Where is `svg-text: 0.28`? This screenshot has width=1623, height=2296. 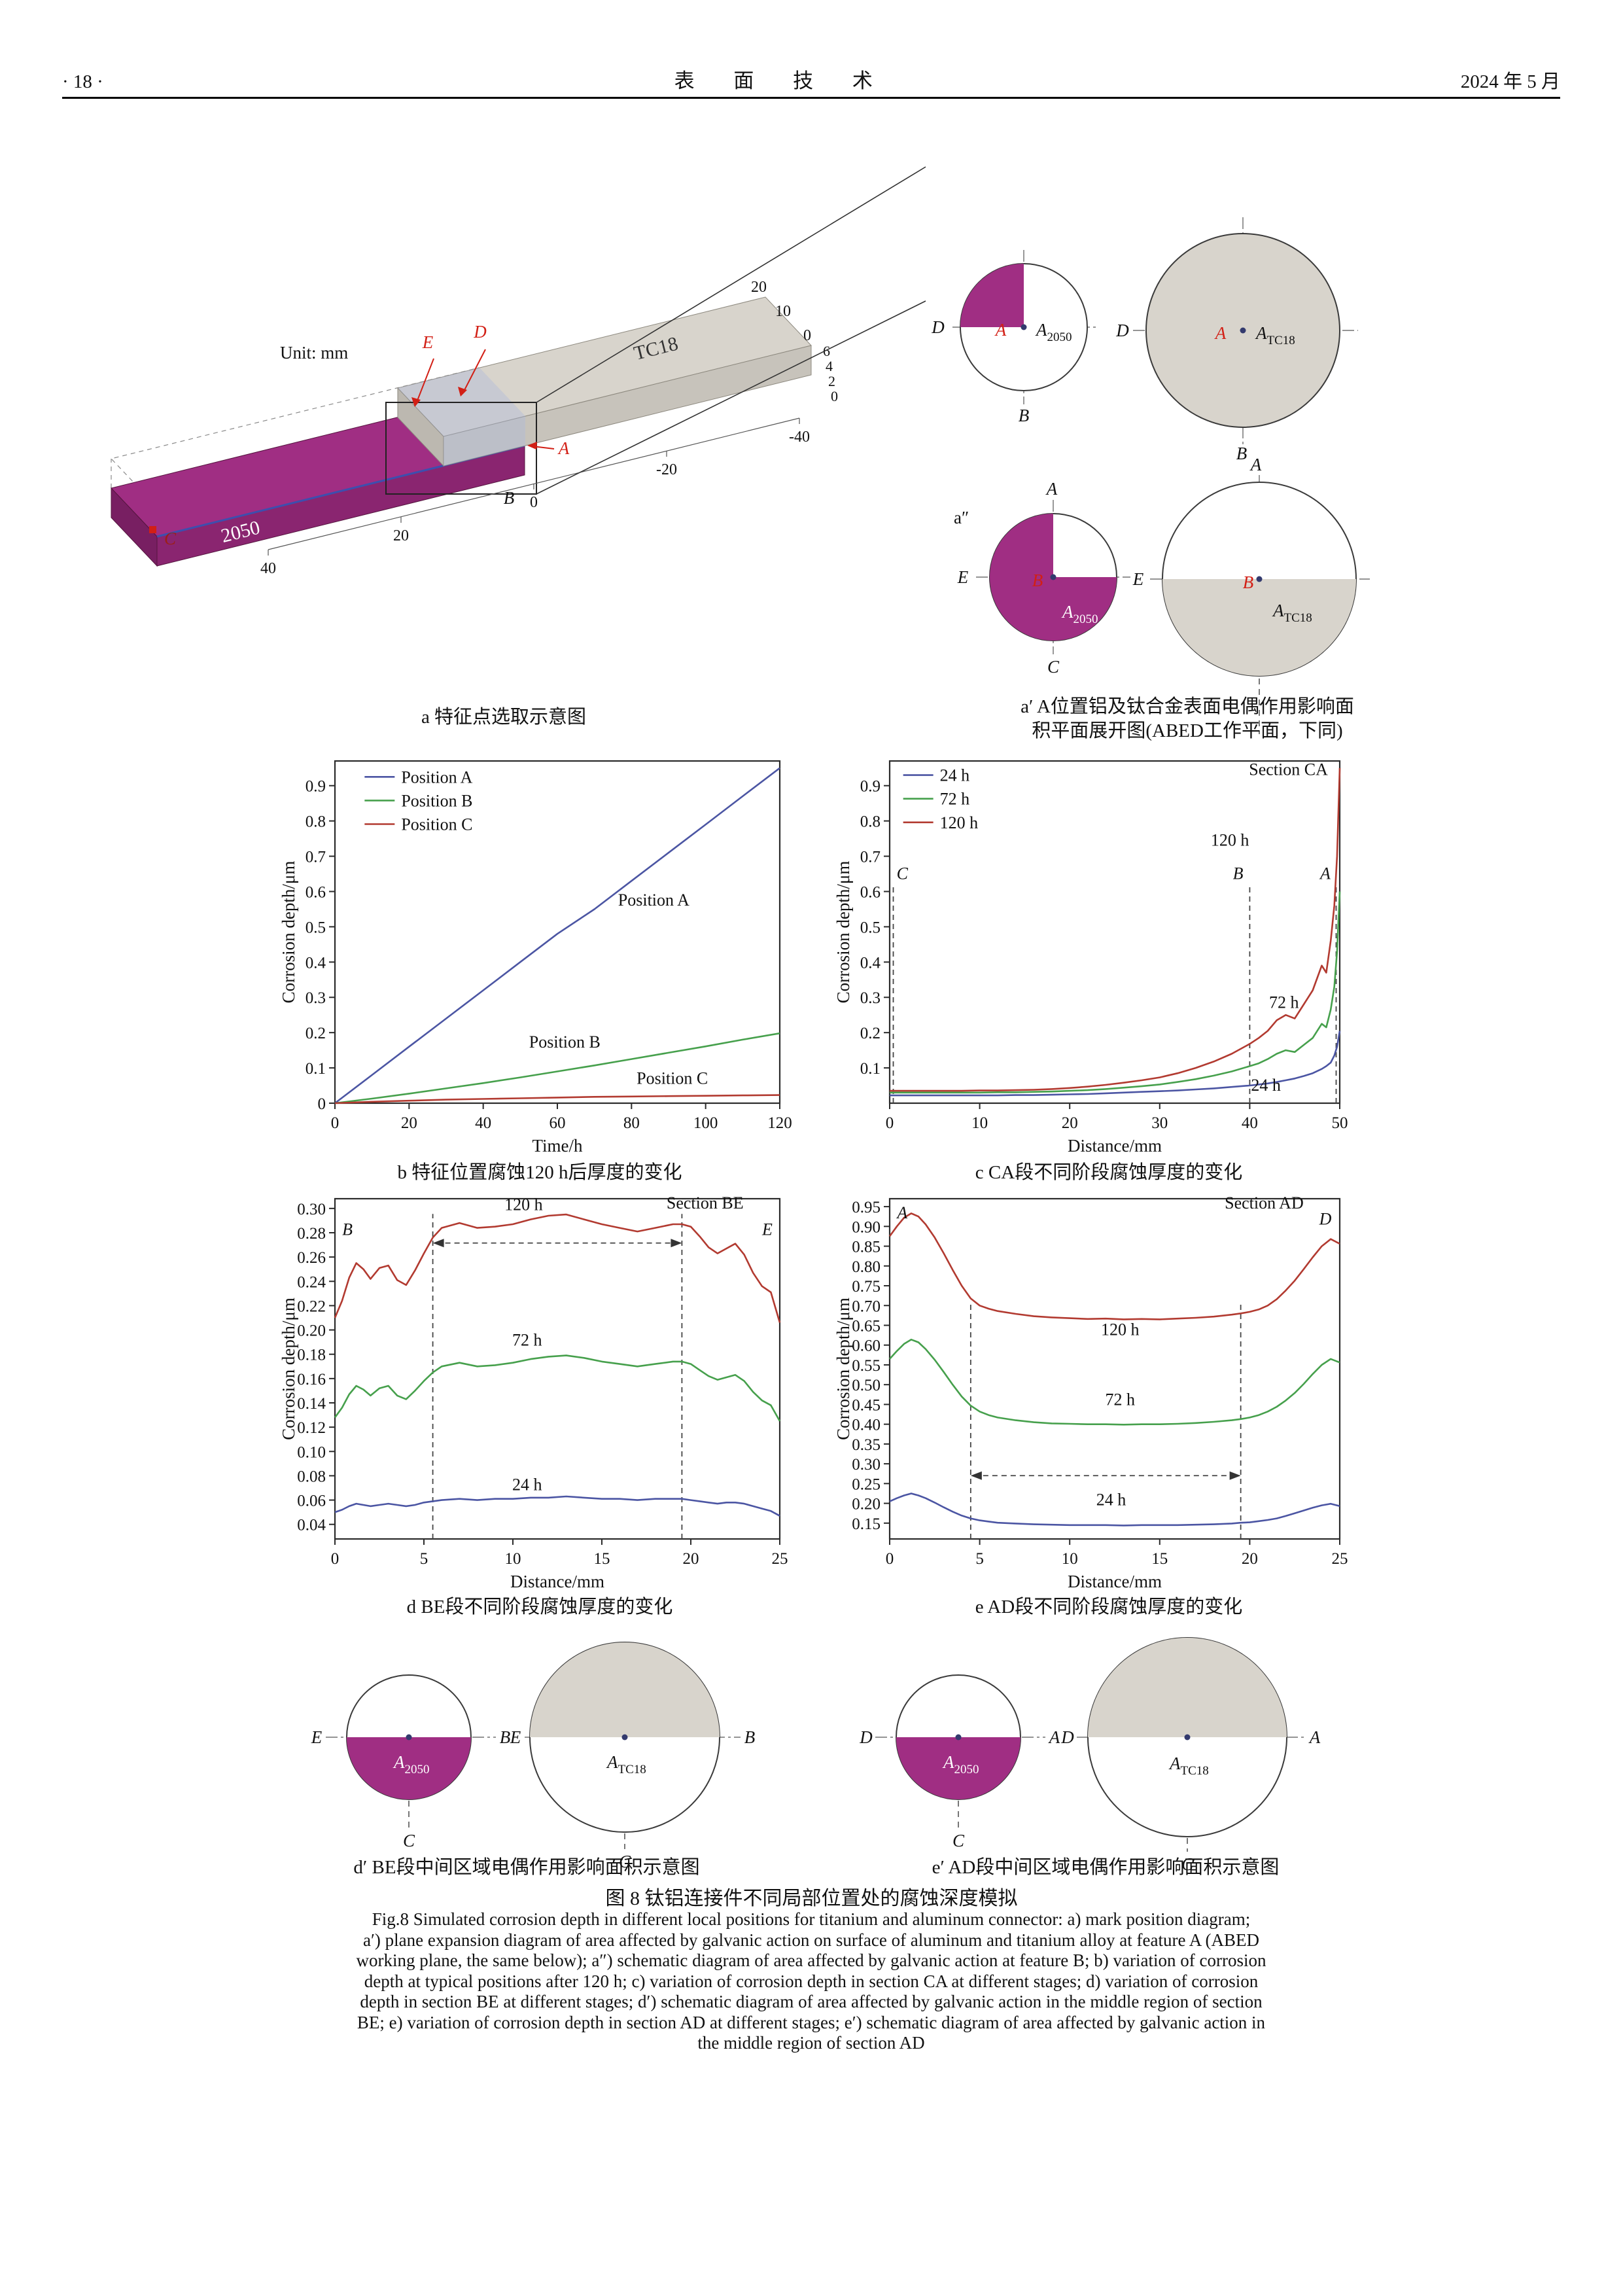
svg-text: 0.28 is located at coordinates (311, 1234).